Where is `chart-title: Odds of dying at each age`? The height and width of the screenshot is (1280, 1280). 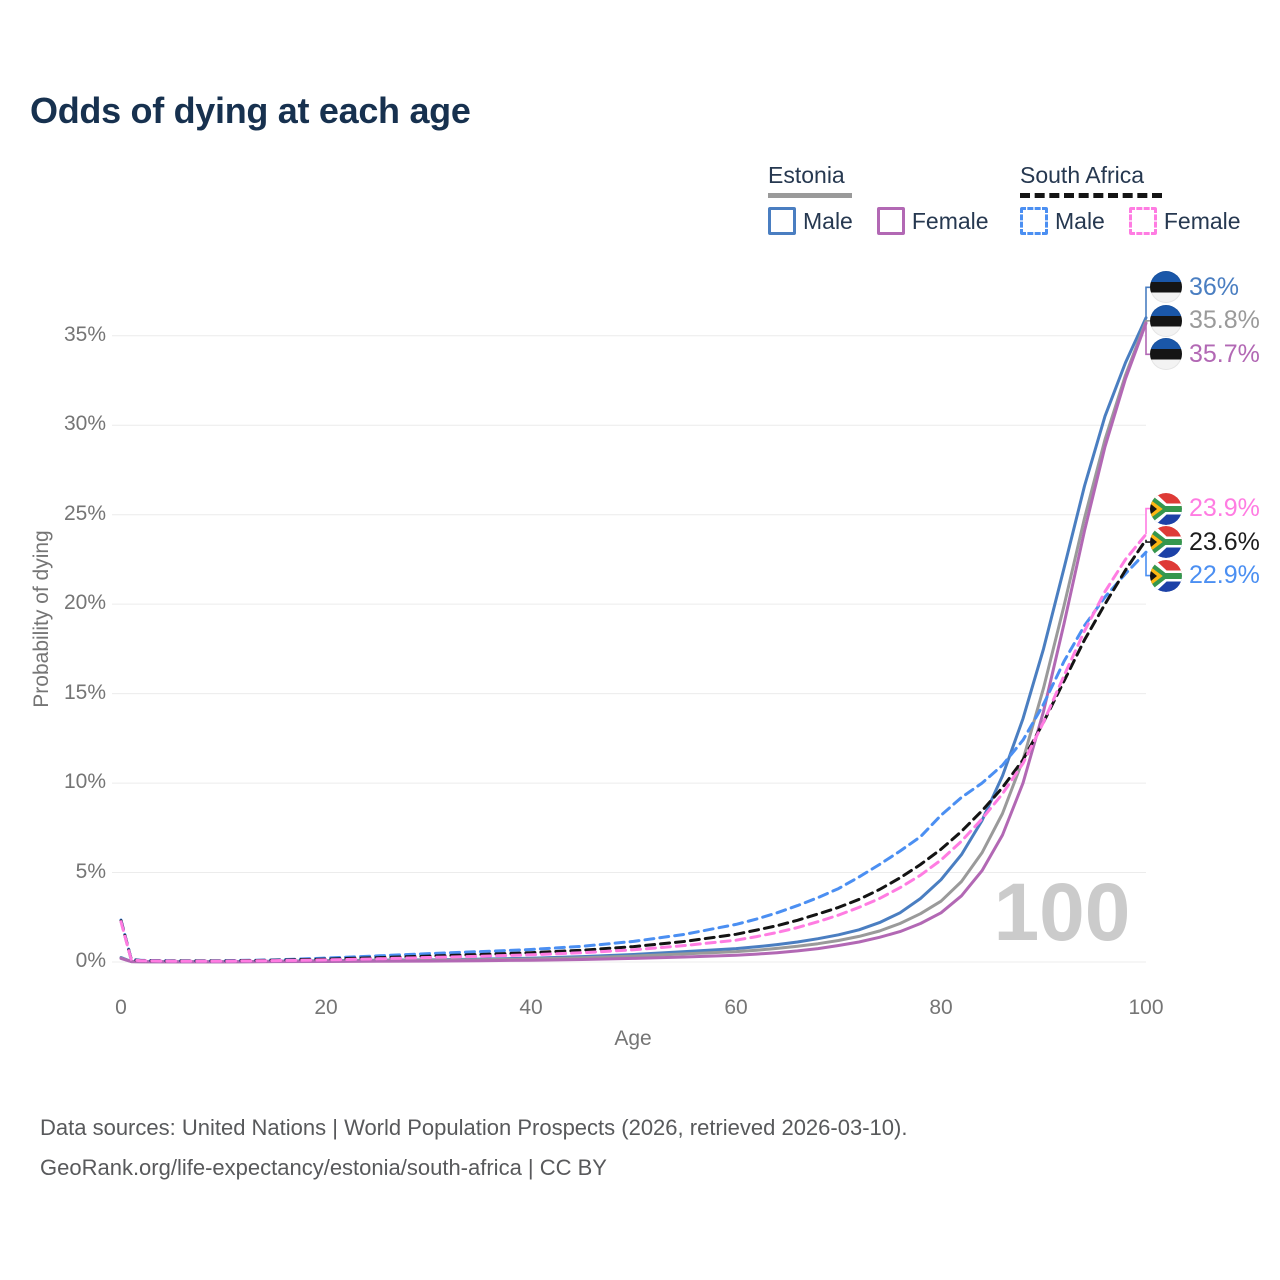 chart-title: Odds of dying at each age is located at coordinates (250, 110).